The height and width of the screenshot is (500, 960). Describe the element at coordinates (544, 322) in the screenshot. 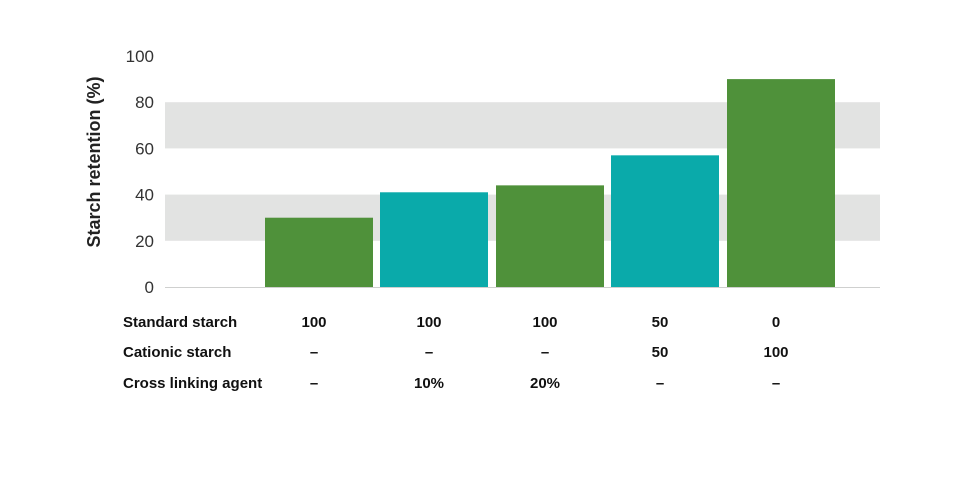

I see `table-cell-0-2: 100` at that location.